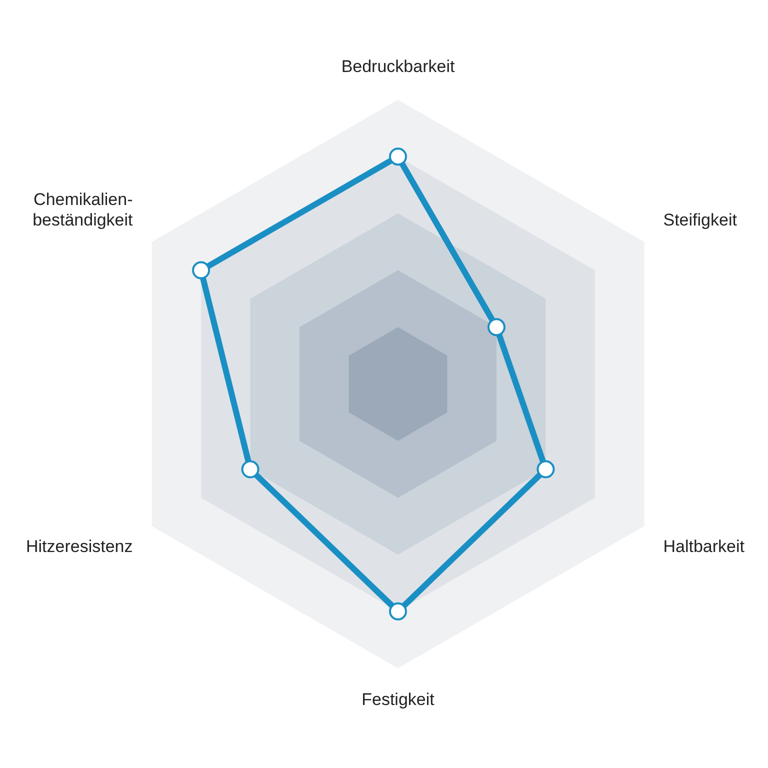  Describe the element at coordinates (700, 220) in the screenshot. I see `spoke-label: Steifigkeit` at that location.